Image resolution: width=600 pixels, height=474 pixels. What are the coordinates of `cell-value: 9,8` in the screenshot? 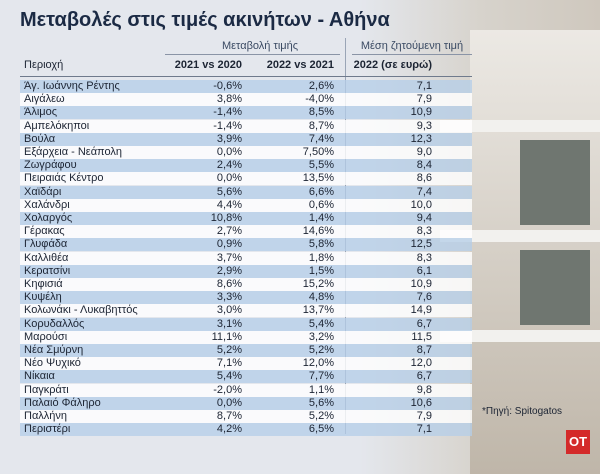 It's located at (424, 389).